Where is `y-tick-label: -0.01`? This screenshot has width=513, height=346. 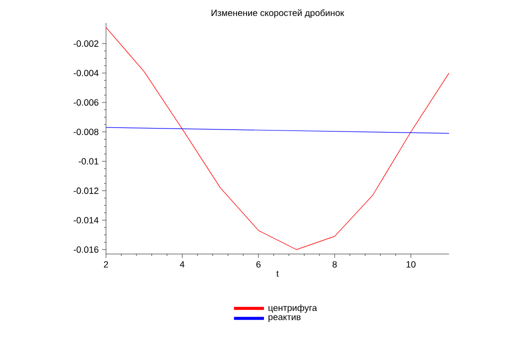
y-tick-label: -0.01 is located at coordinates (88, 161).